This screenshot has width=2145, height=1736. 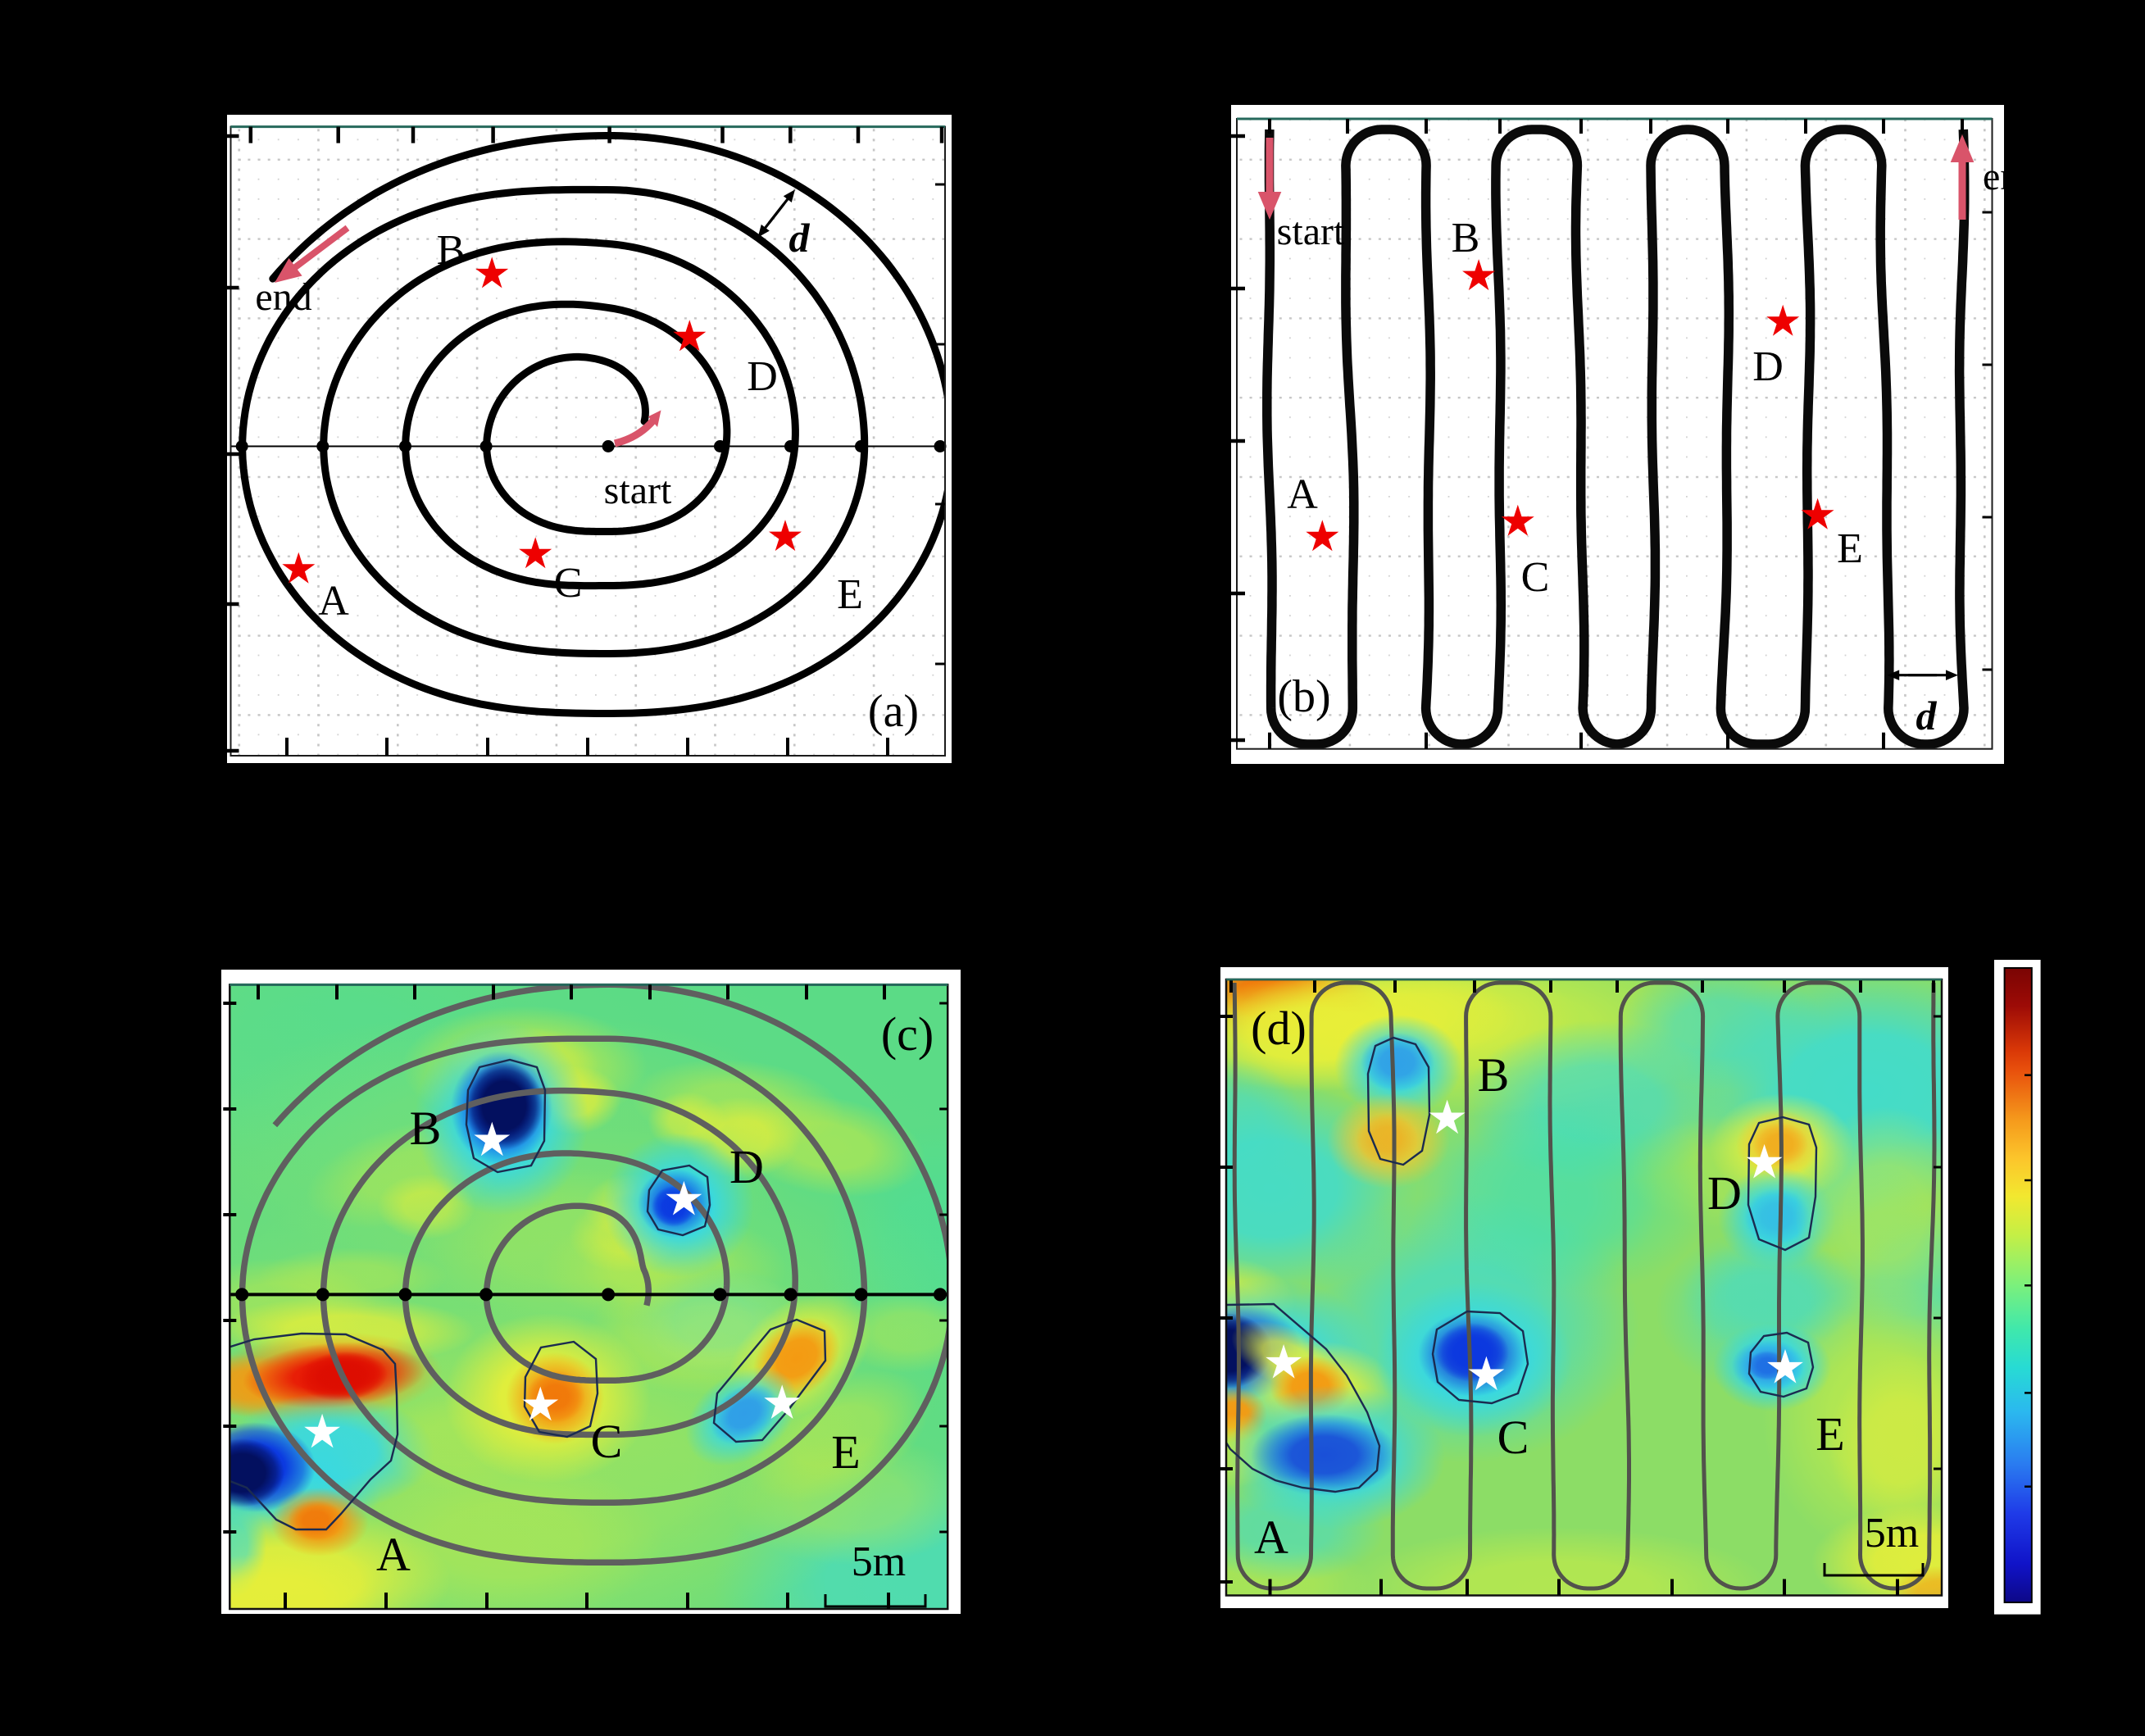 I want to click on svg-text: (c), so click(x=907, y=1034).